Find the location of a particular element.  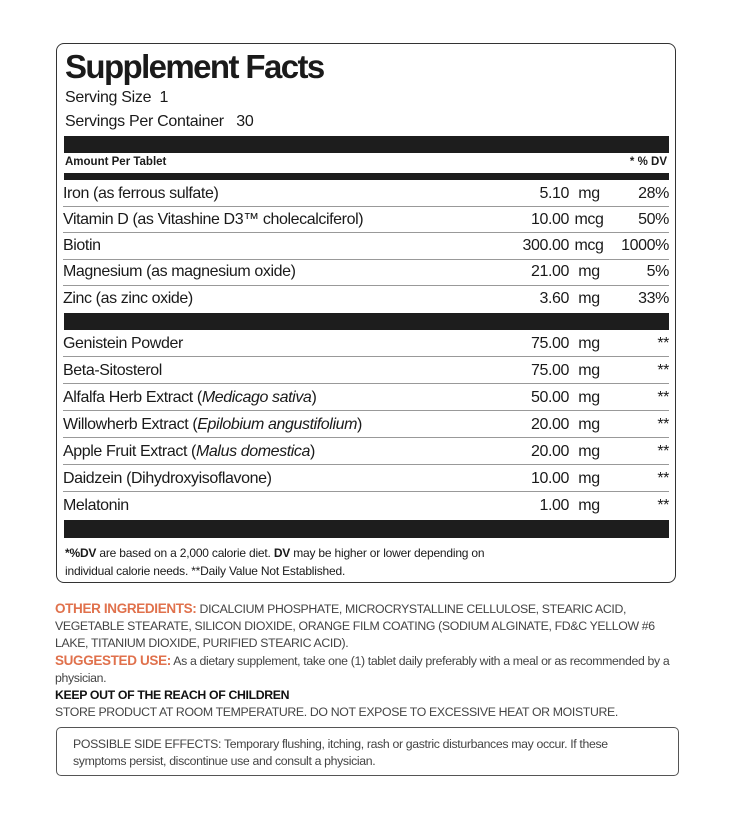

name-text: Melatonin is located at coordinates (96, 505).